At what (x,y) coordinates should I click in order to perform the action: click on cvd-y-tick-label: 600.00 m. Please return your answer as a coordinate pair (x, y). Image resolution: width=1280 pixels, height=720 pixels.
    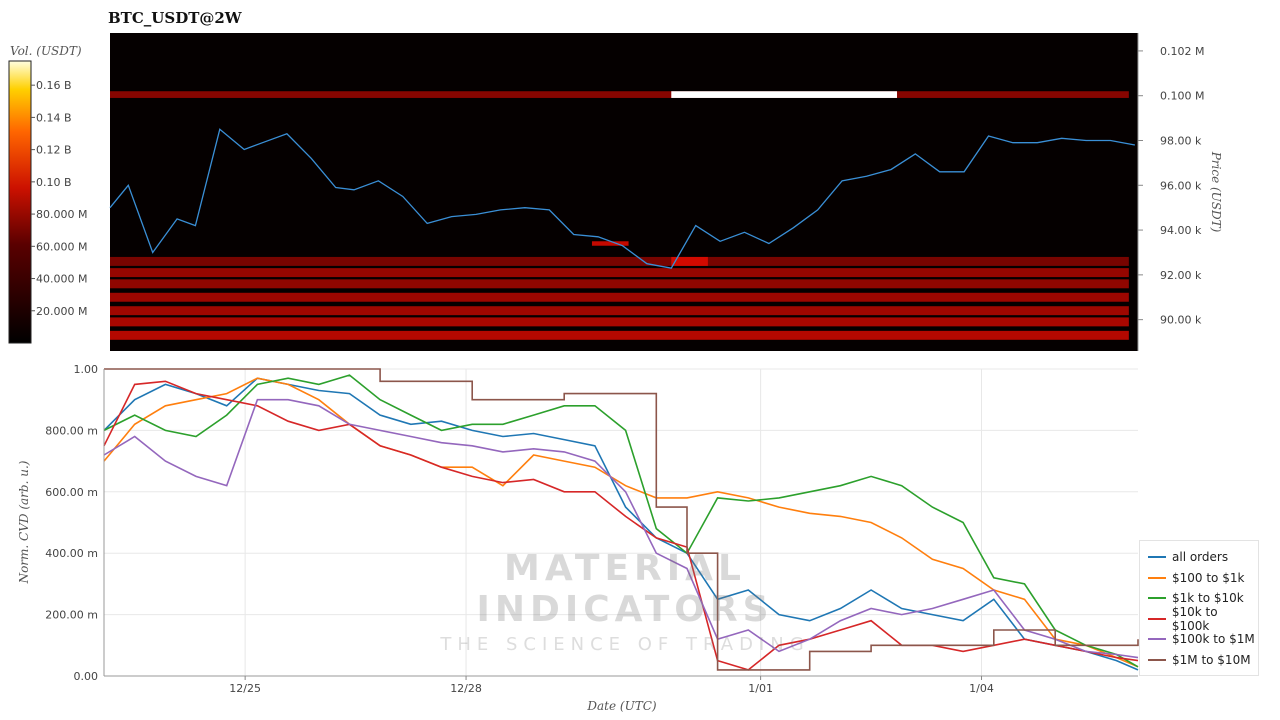
    Looking at the image, I should click on (71, 492).